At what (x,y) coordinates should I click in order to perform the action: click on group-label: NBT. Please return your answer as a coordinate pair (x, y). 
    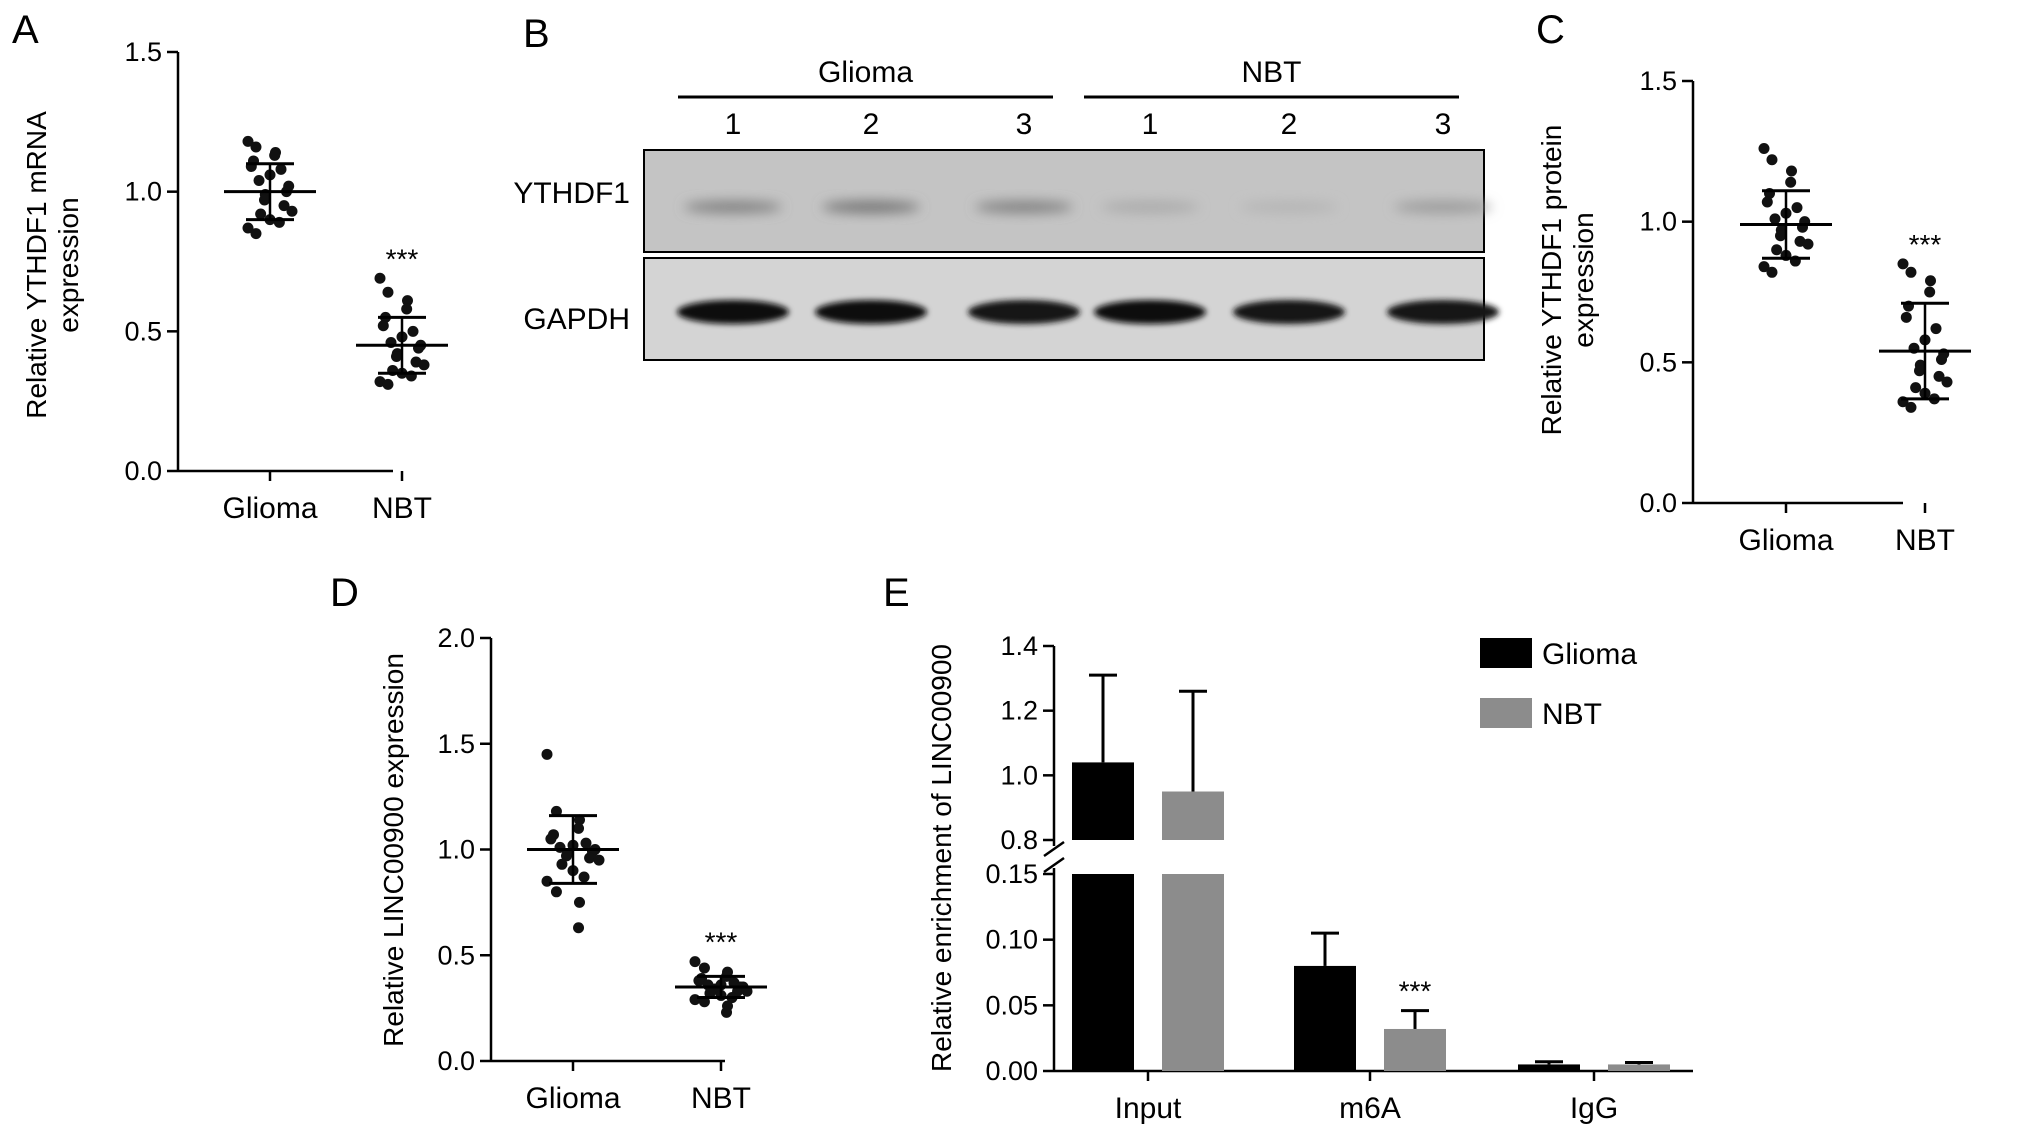
    Looking at the image, I should click on (1272, 72).